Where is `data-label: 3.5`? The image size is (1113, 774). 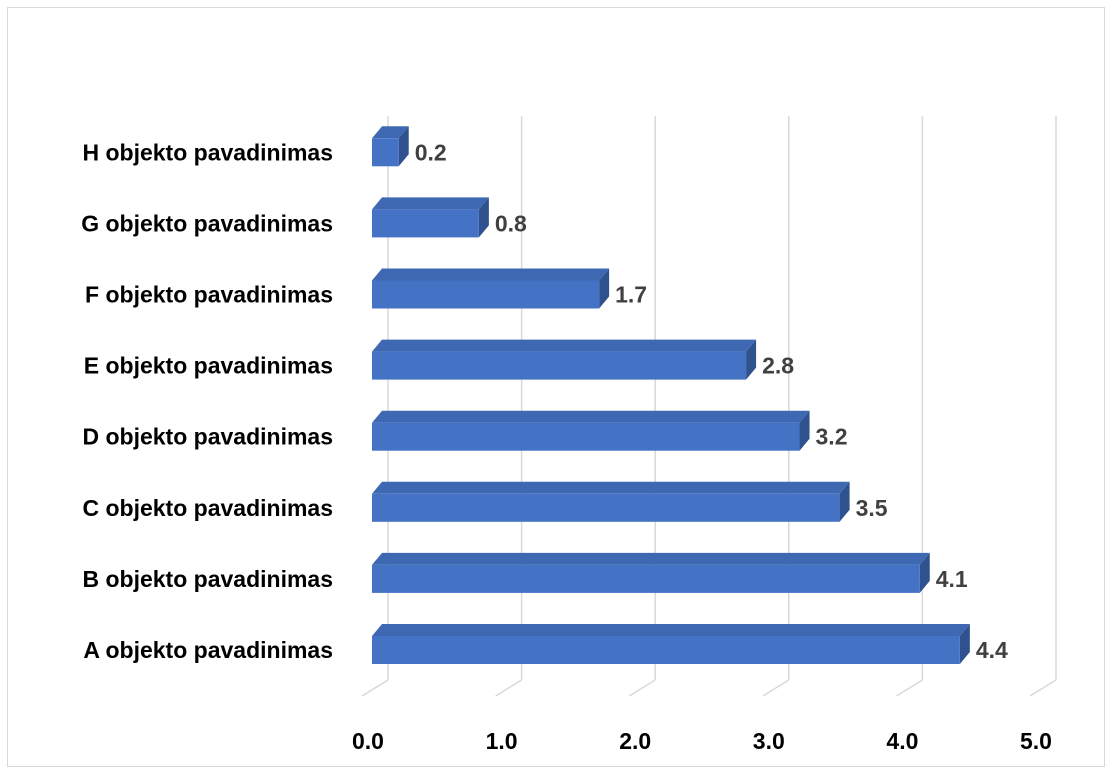
data-label: 3.5 is located at coordinates (872, 508).